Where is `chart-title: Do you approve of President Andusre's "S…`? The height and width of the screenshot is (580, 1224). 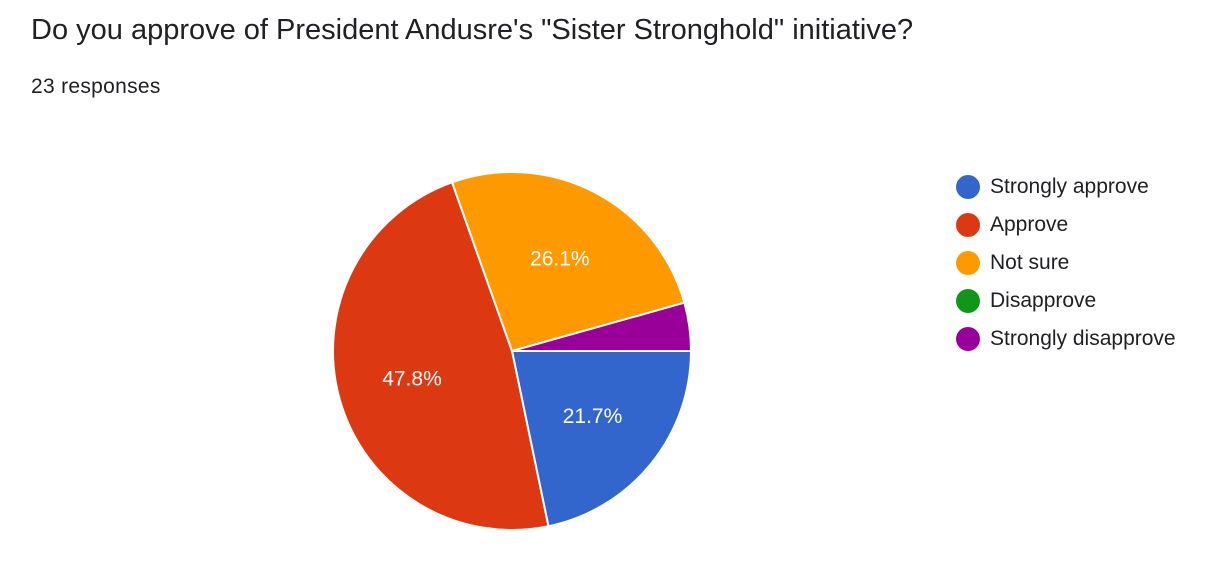 chart-title: Do you approve of President Andusre's "S… is located at coordinates (472, 30).